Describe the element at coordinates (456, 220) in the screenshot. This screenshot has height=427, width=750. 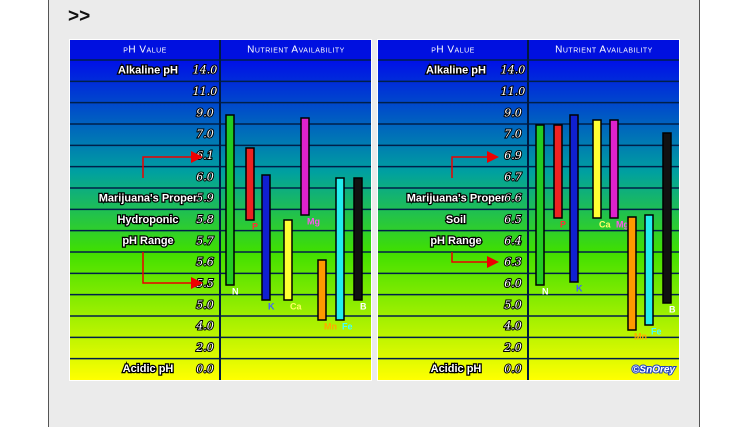
I see `row-label: Soil` at that location.